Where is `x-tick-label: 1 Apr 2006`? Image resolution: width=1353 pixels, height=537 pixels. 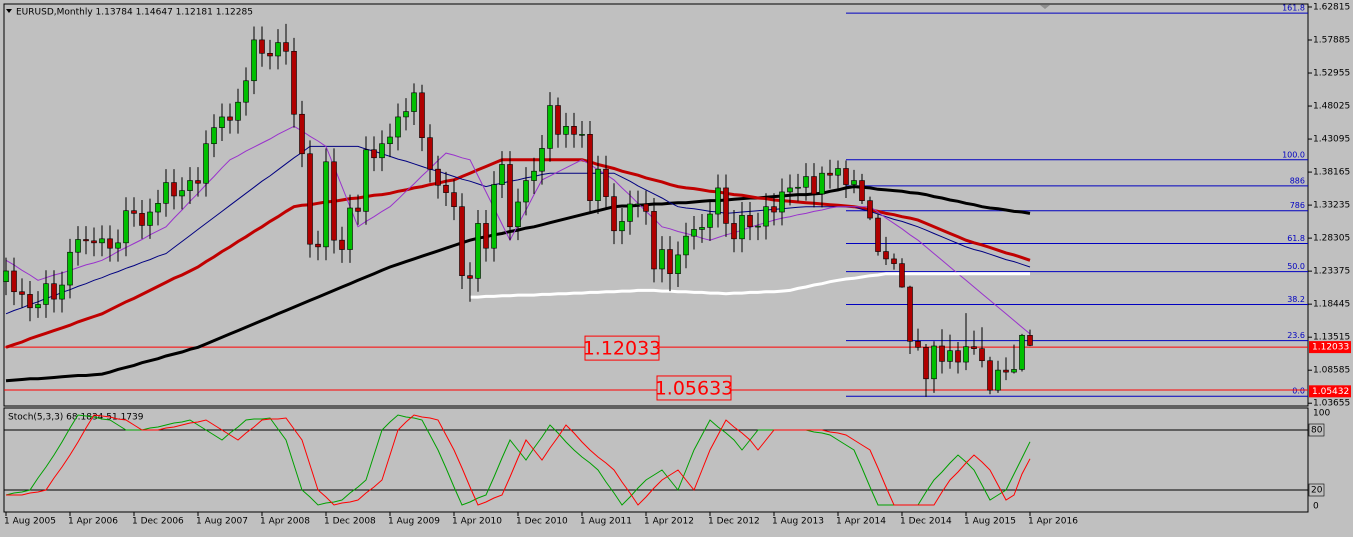 x-tick-label: 1 Apr 2006 is located at coordinates (93, 522).